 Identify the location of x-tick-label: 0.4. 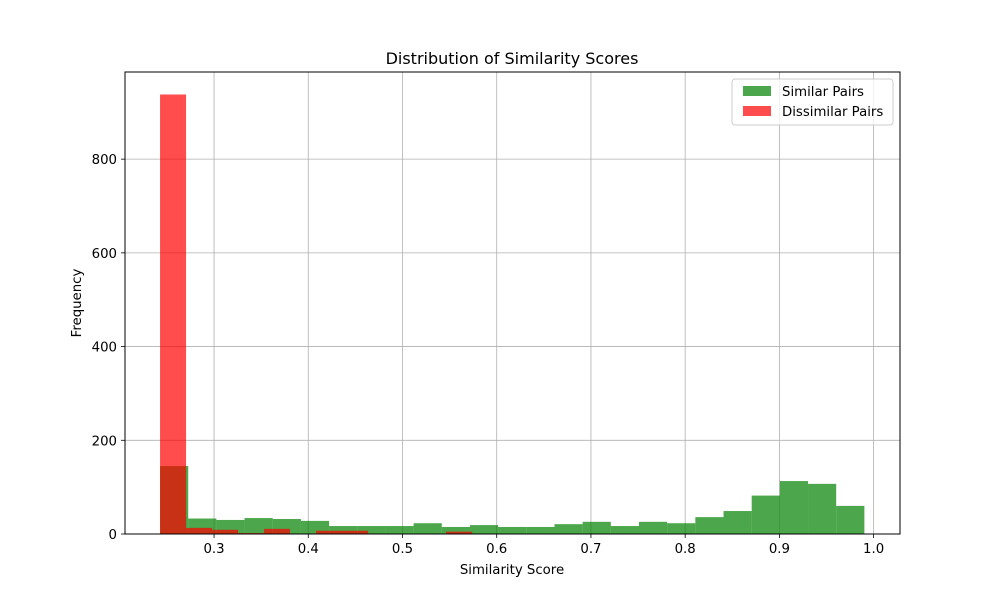
(308, 549).